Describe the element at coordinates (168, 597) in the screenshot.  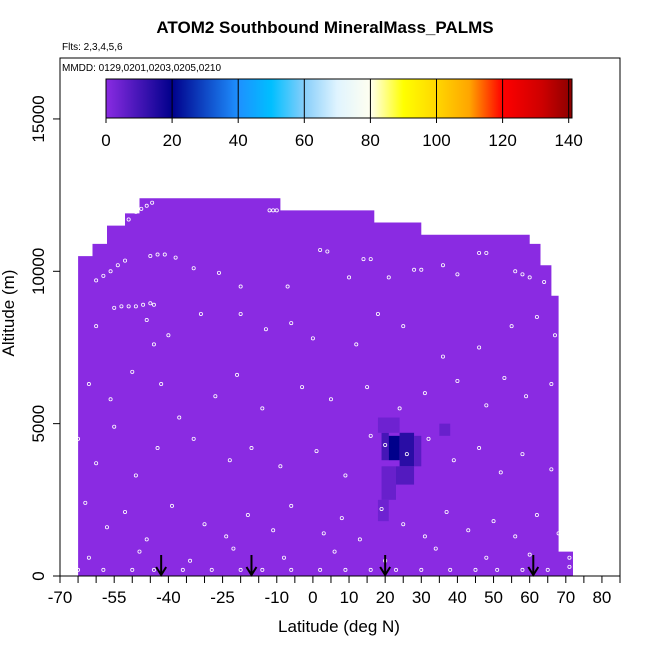
I see `x-tick-label: -40` at that location.